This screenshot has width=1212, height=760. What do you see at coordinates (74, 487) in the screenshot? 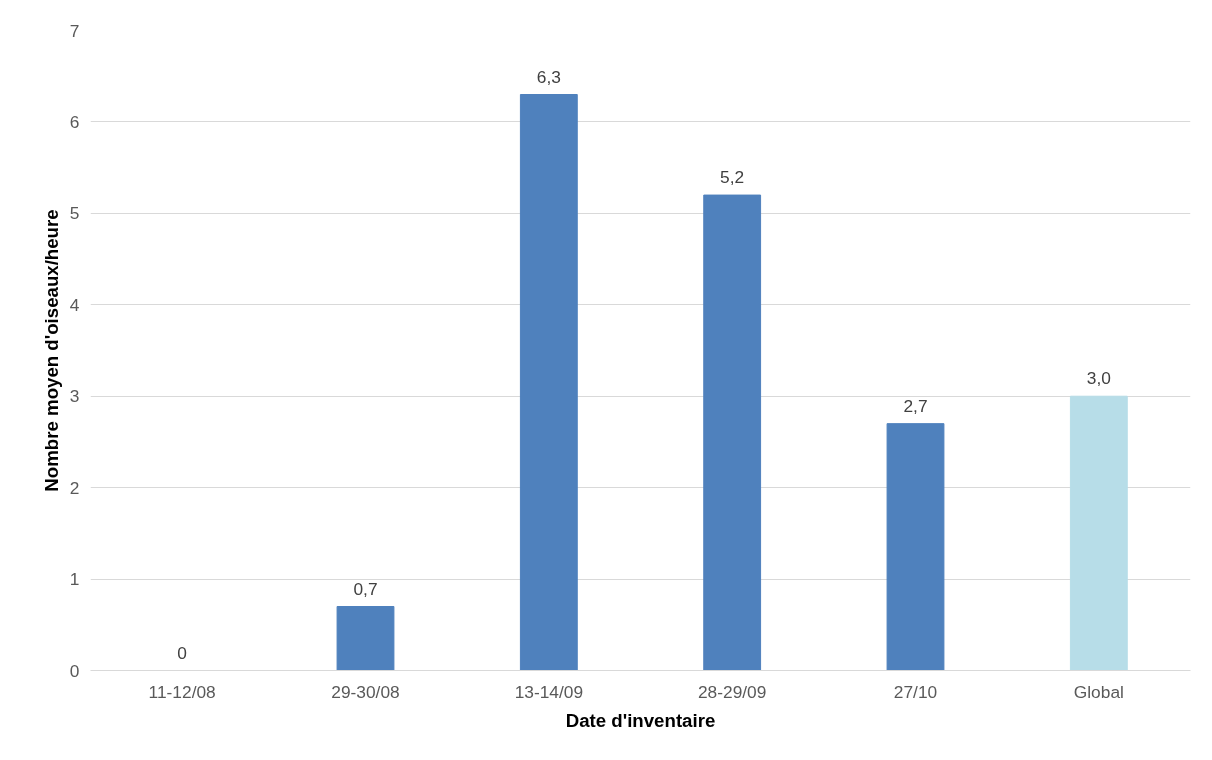
I see `y-tick-label: 2` at bounding box center [74, 487].